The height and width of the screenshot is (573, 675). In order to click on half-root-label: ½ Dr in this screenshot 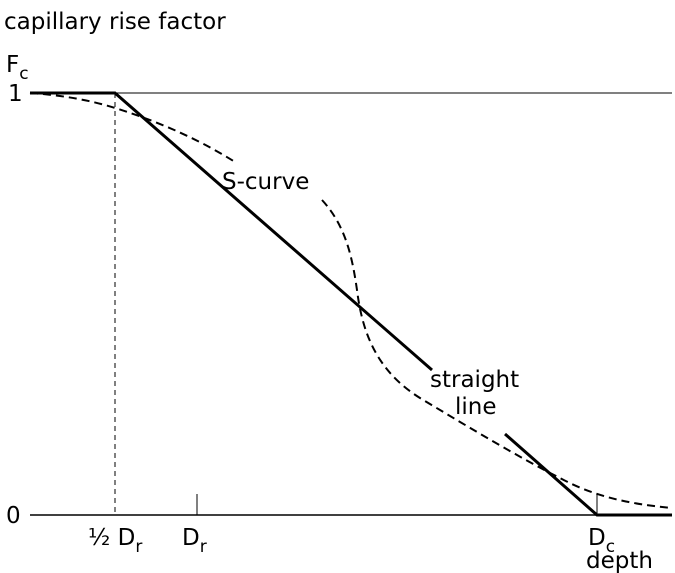, I will do `click(115, 541)`.